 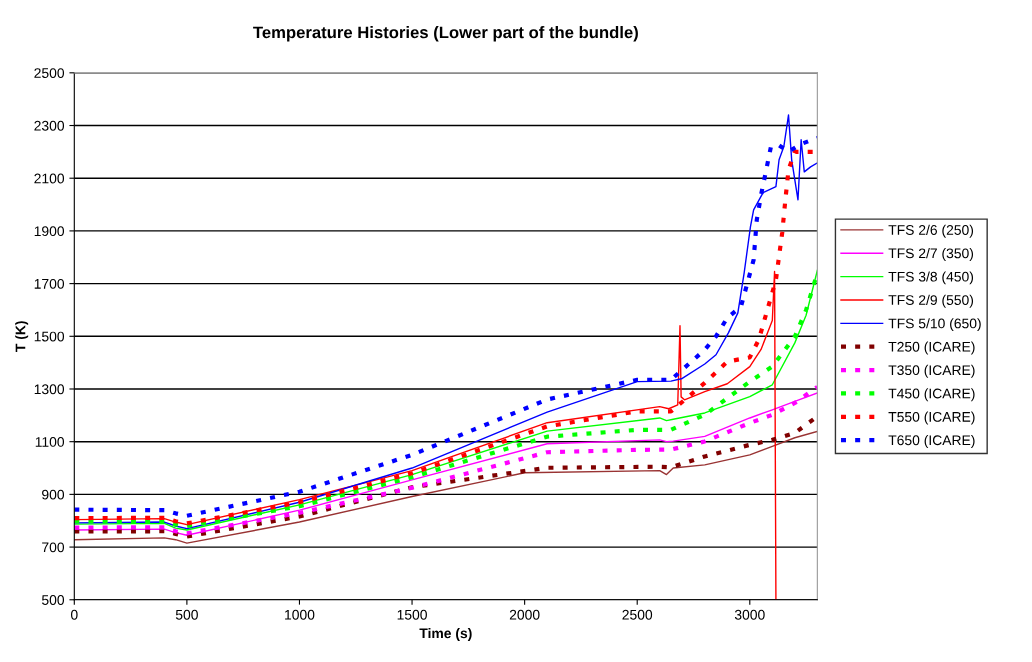 I want to click on x-tick-label: 500, so click(x=186, y=614).